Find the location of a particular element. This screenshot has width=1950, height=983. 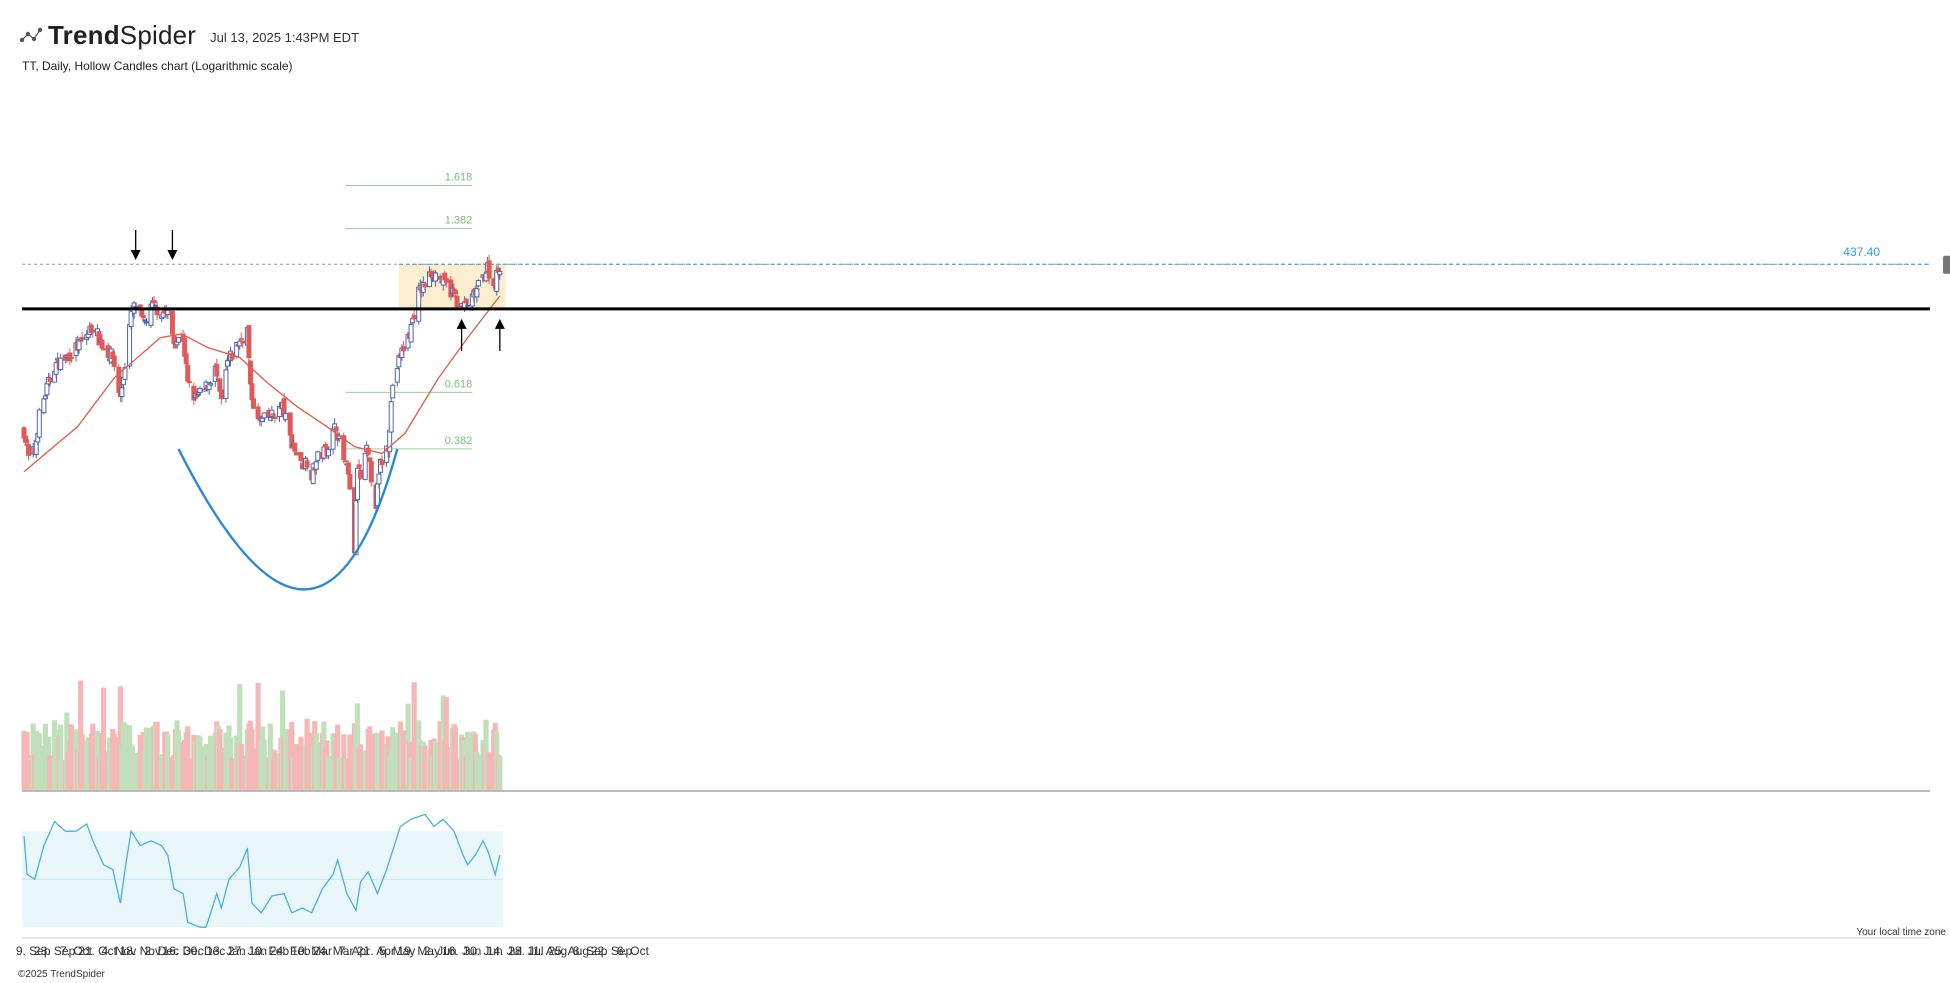

x-tick-label: 14. Jul is located at coordinates (504, 951).